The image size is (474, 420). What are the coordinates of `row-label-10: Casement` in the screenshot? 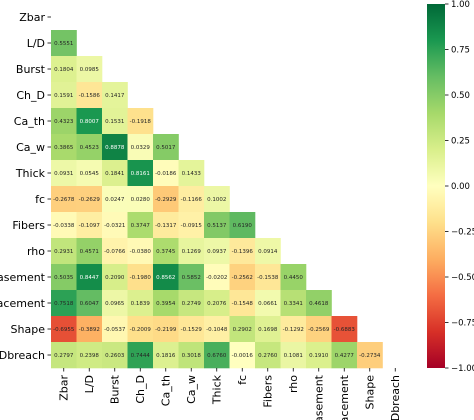 It's located at (23, 277).